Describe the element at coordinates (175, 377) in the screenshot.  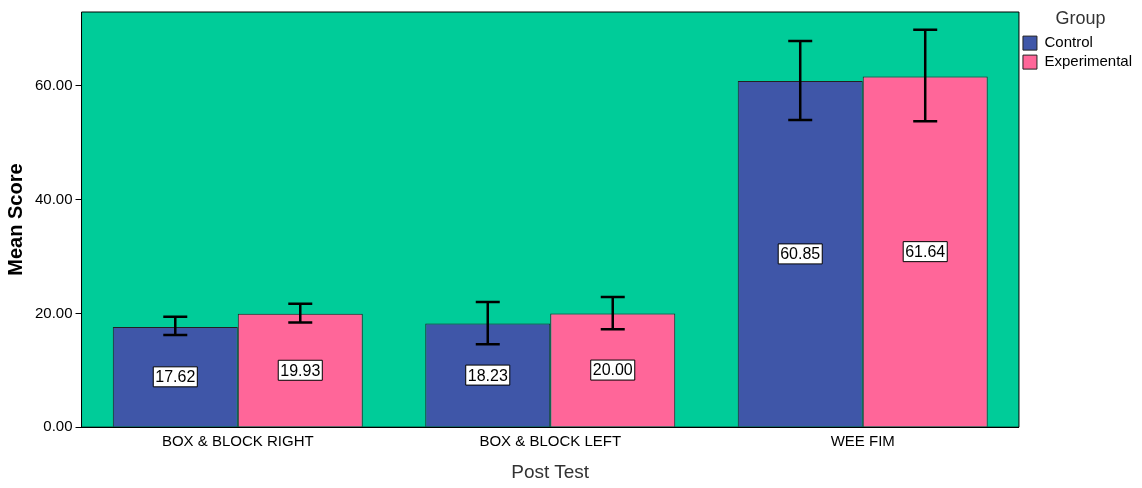
I see `data-label: 17.62` at that location.